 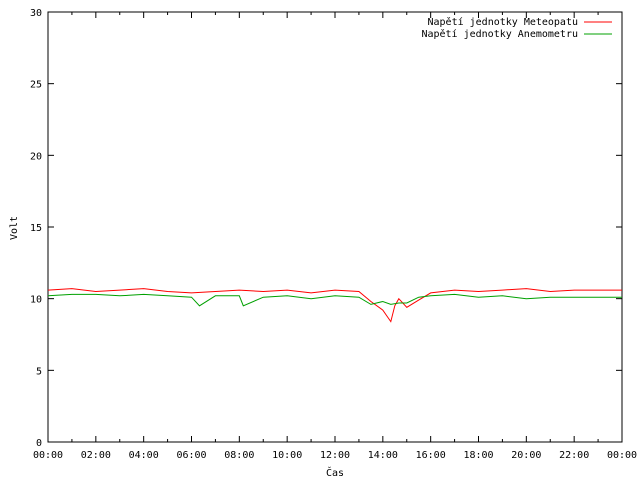 What do you see at coordinates (478, 455) in the screenshot?
I see `x-tick-label: 18:00` at bounding box center [478, 455].